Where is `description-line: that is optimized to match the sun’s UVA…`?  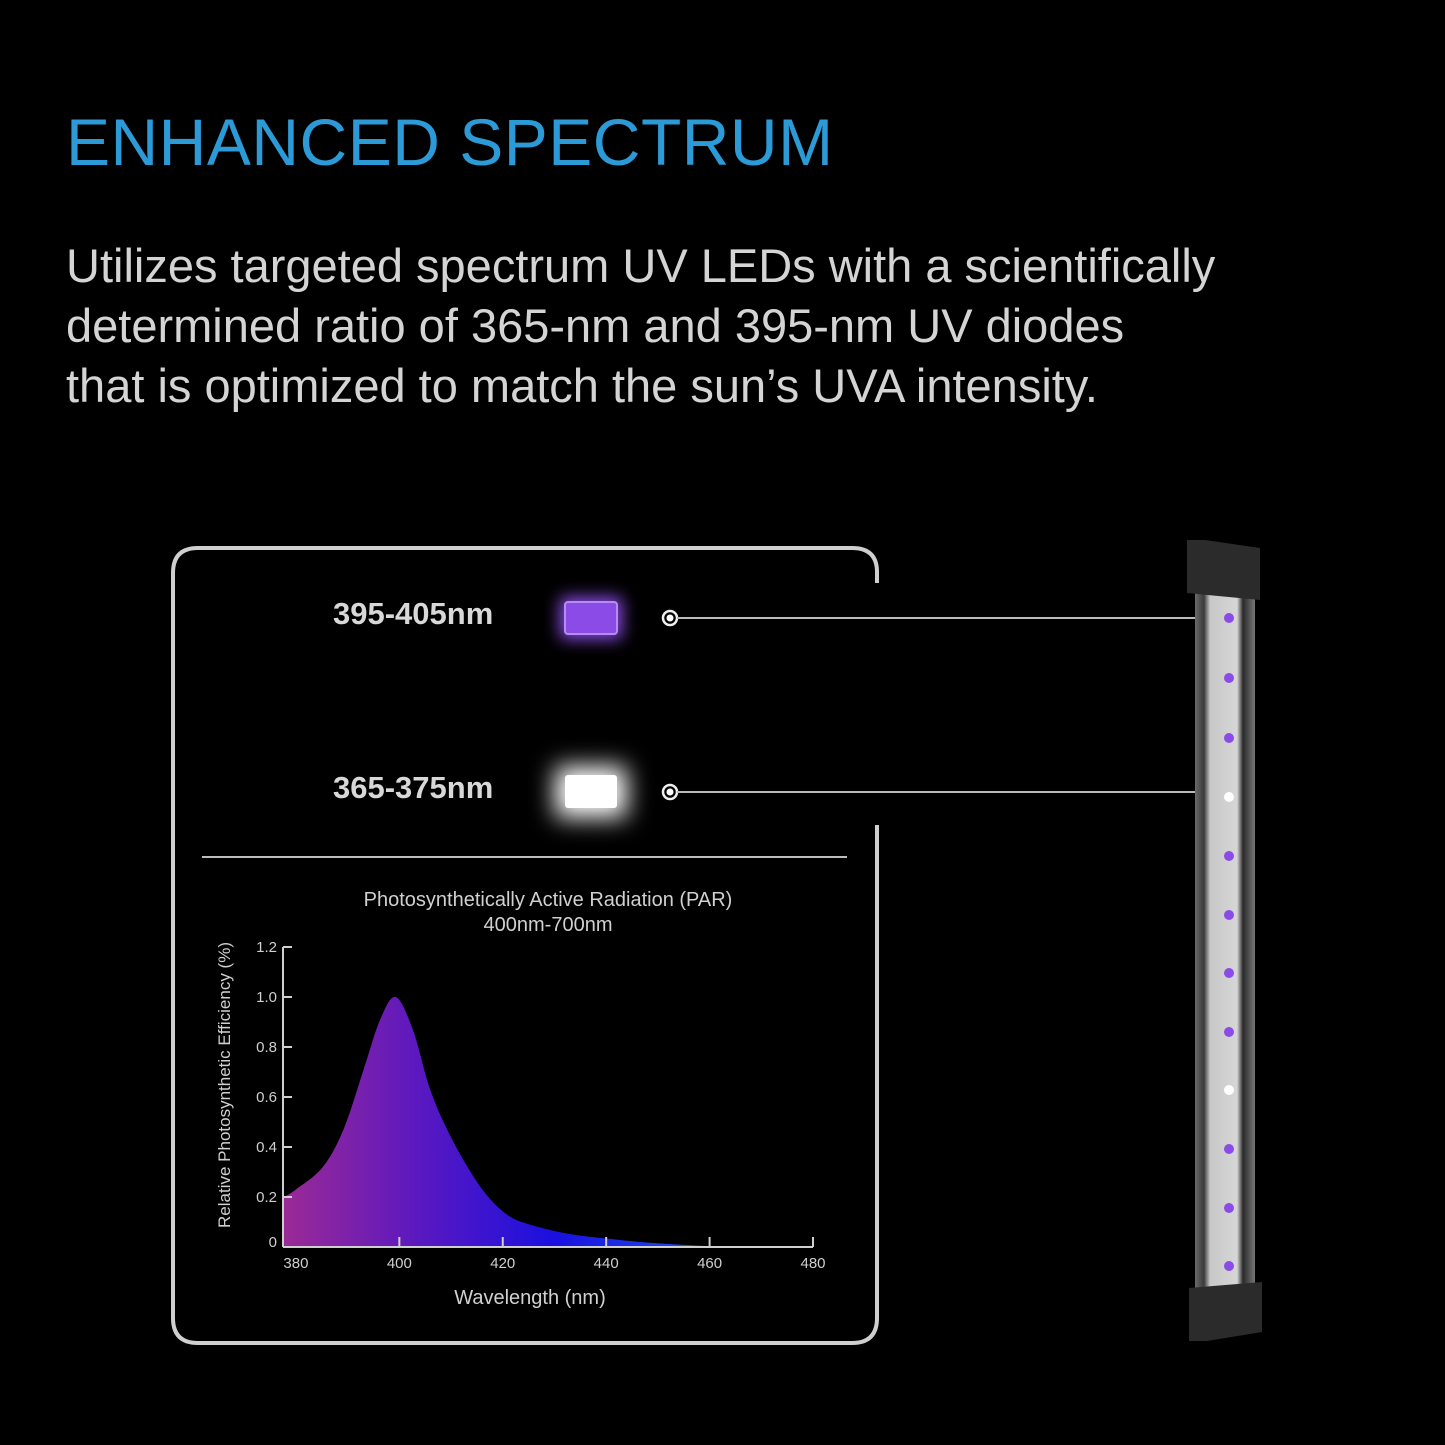
description-line: that is optimized to match the sun’s UVA… is located at coordinates (582, 385).